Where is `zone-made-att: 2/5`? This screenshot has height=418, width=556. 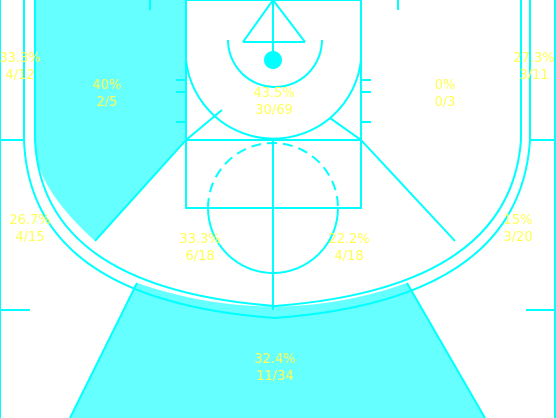 zone-made-att: 2/5 is located at coordinates (107, 102).